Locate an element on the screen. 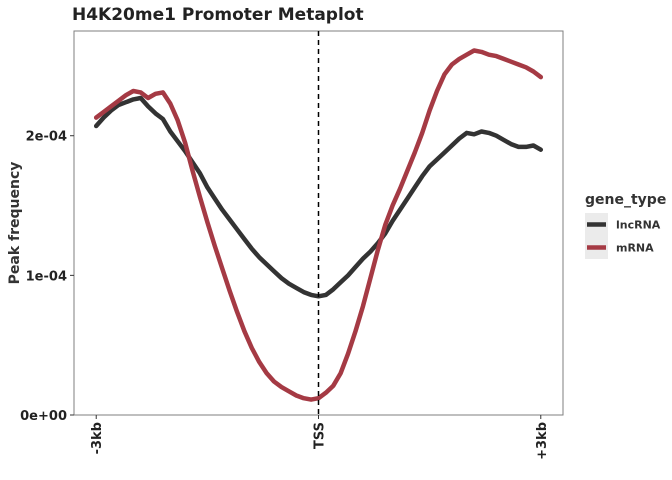 The width and height of the screenshot is (672, 480). y-axis-ticks: 0e+00 1e-04 2e-04 is located at coordinates (47, 277).